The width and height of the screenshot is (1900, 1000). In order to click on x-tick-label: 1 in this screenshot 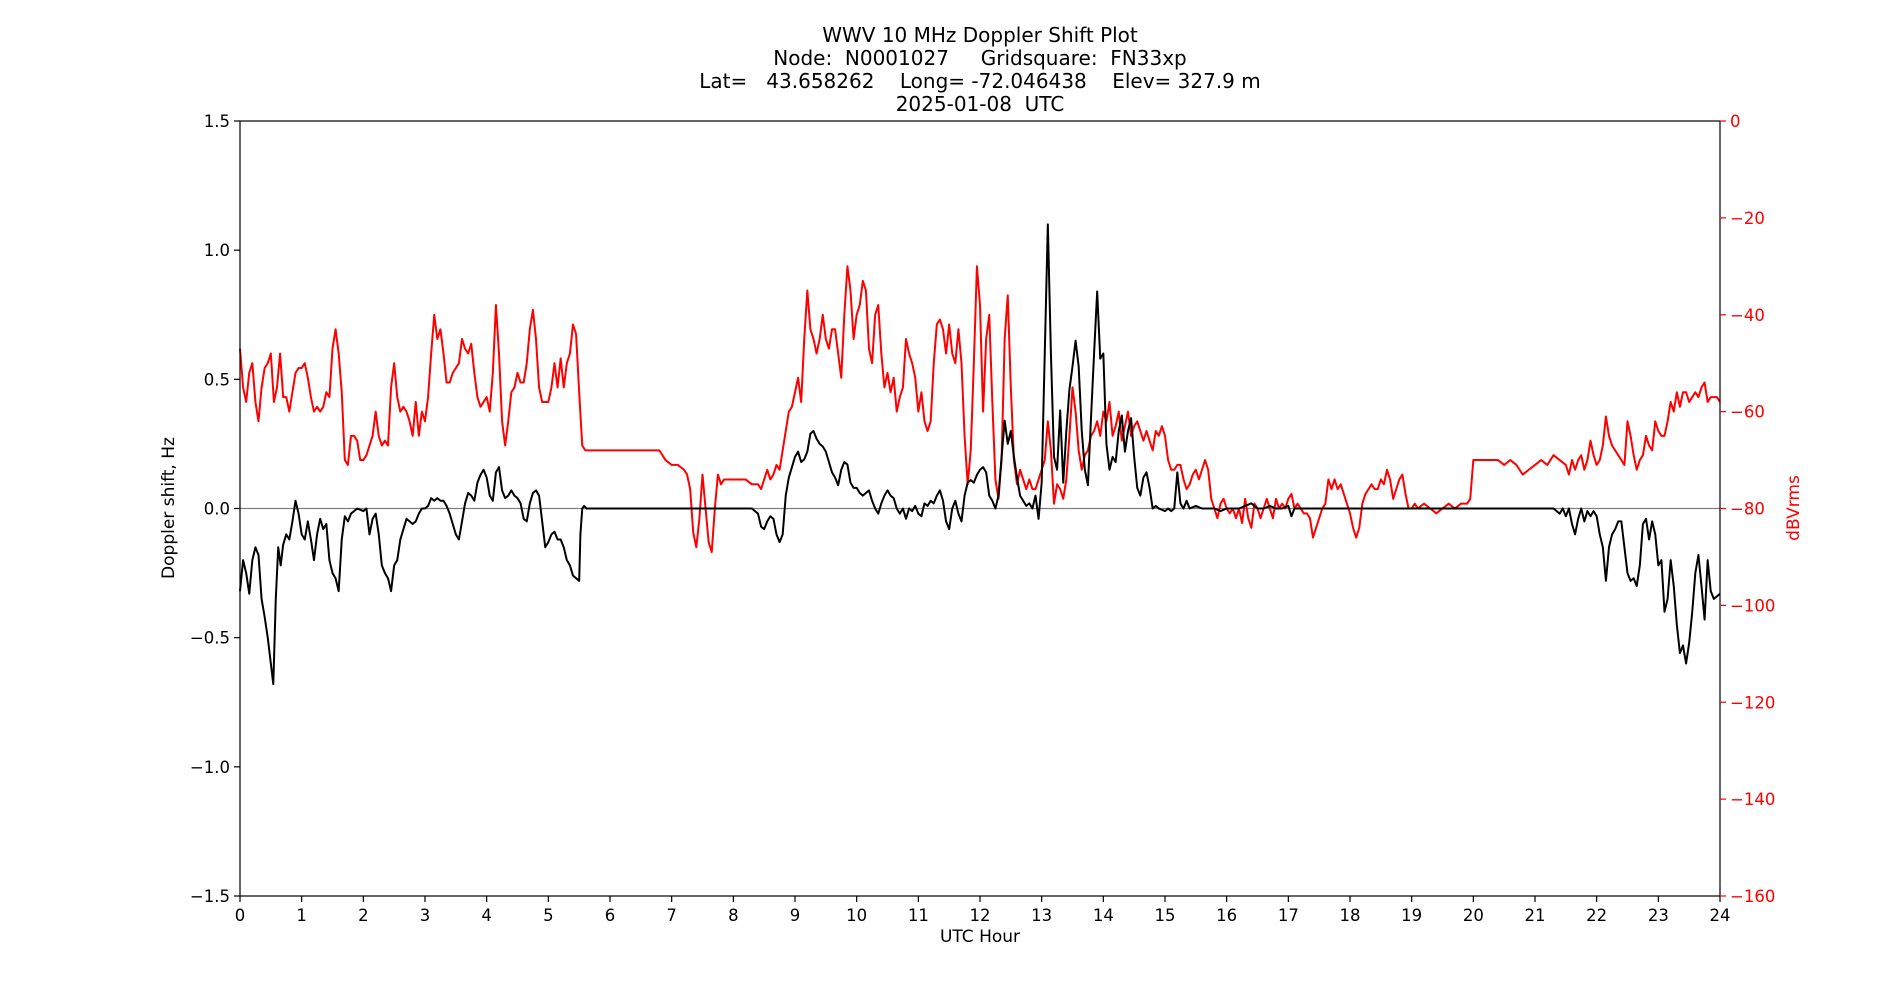, I will do `click(301, 915)`.